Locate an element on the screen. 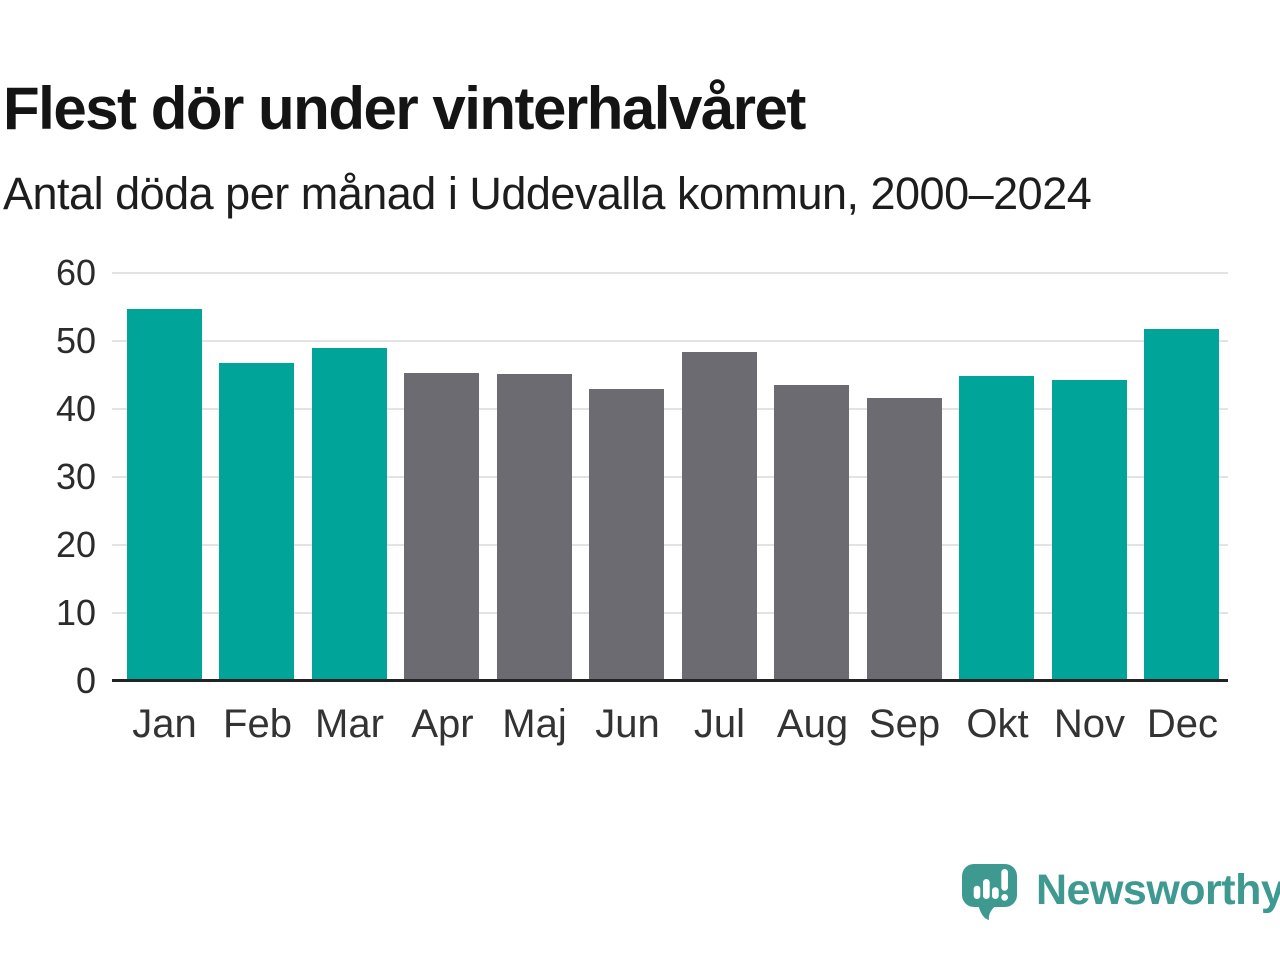  bar-mar is located at coordinates (349, 514).